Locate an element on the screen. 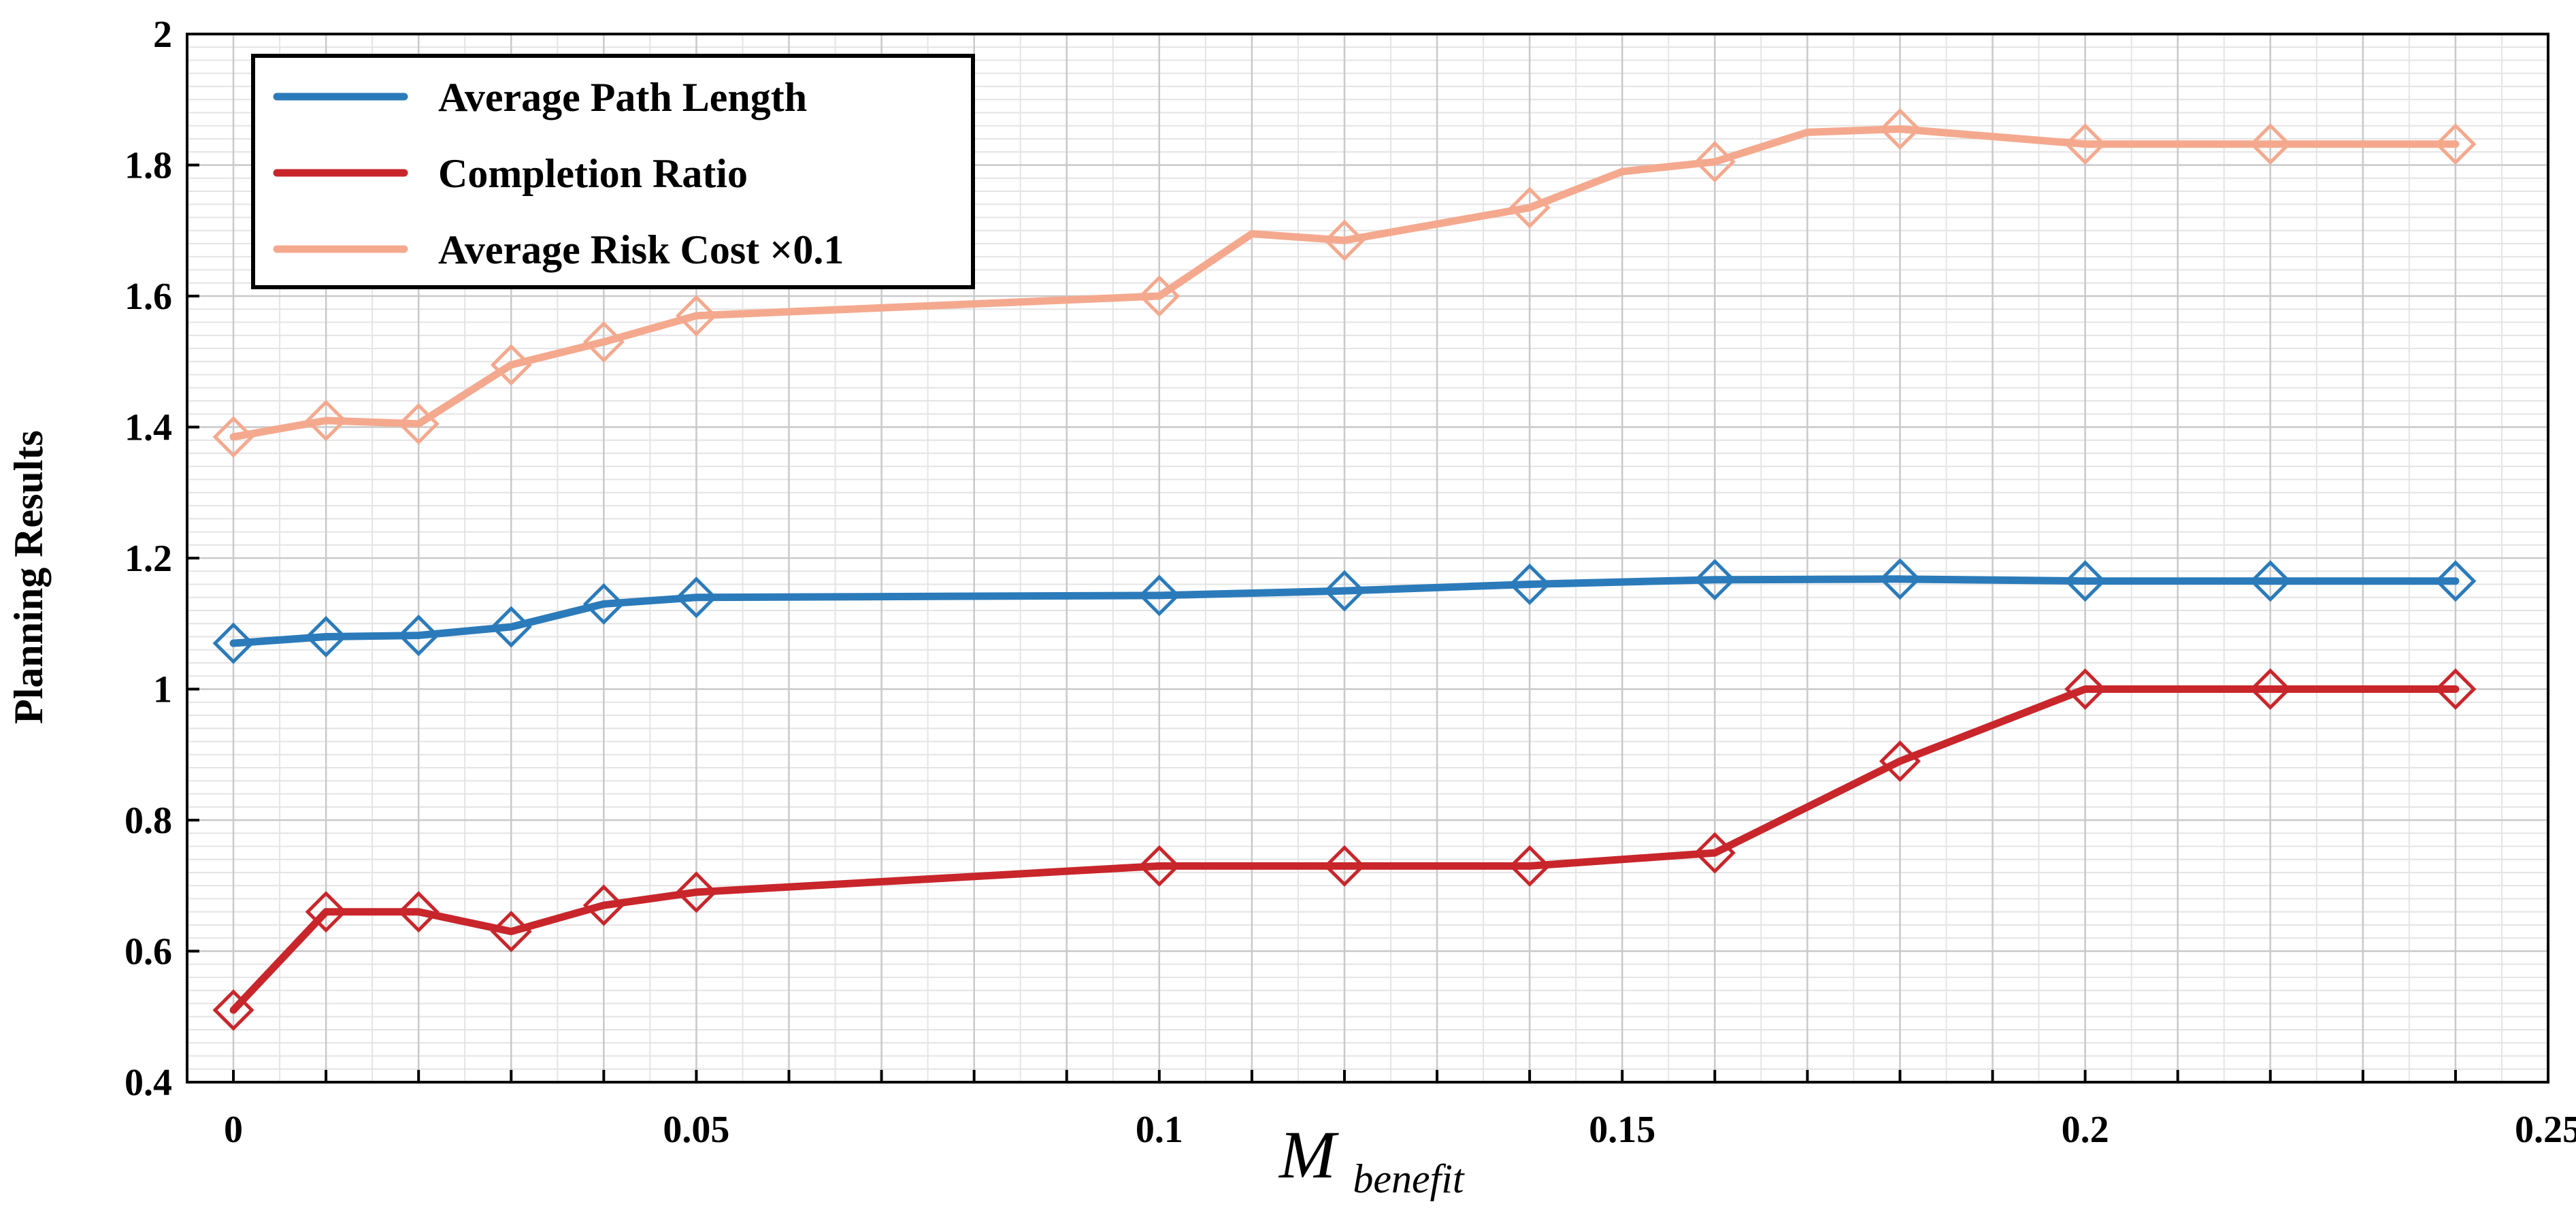 This screenshot has height=1221, width=2576. y-tick-label: 1.4 is located at coordinates (149, 428).